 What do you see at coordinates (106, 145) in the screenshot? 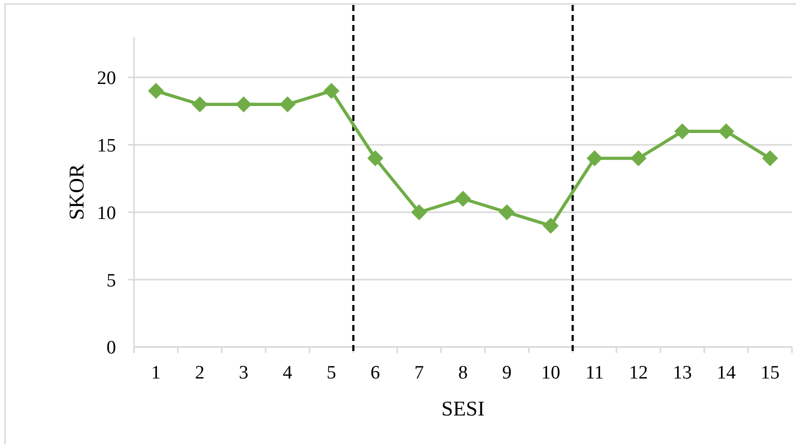
I see `y-tick-label: 15` at bounding box center [106, 145].